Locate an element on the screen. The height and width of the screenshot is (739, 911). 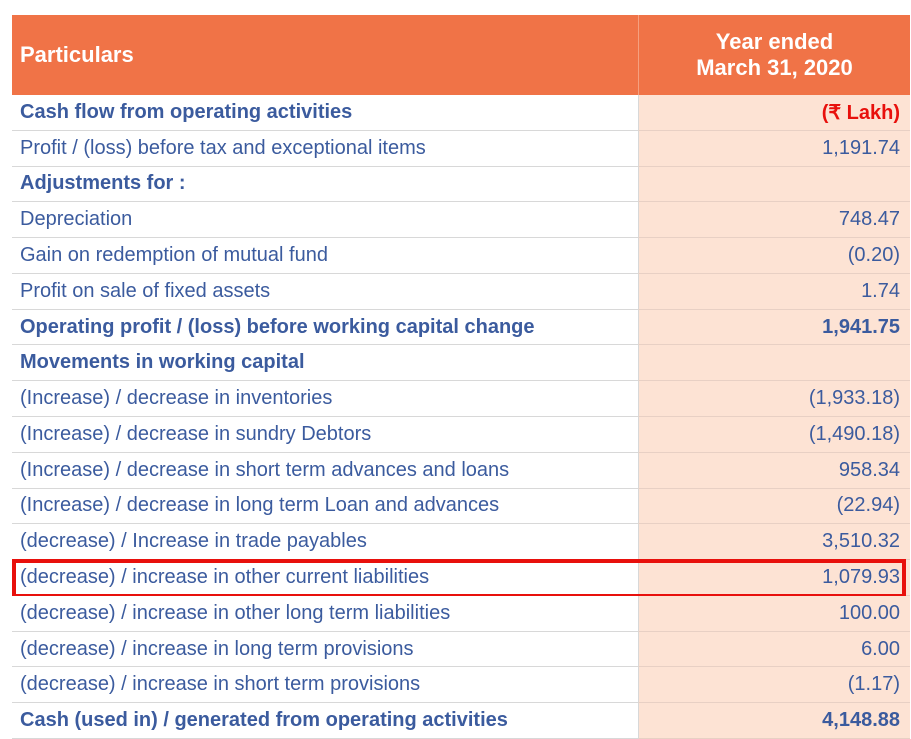
row-value: 4,148.88 is located at coordinates (774, 721).